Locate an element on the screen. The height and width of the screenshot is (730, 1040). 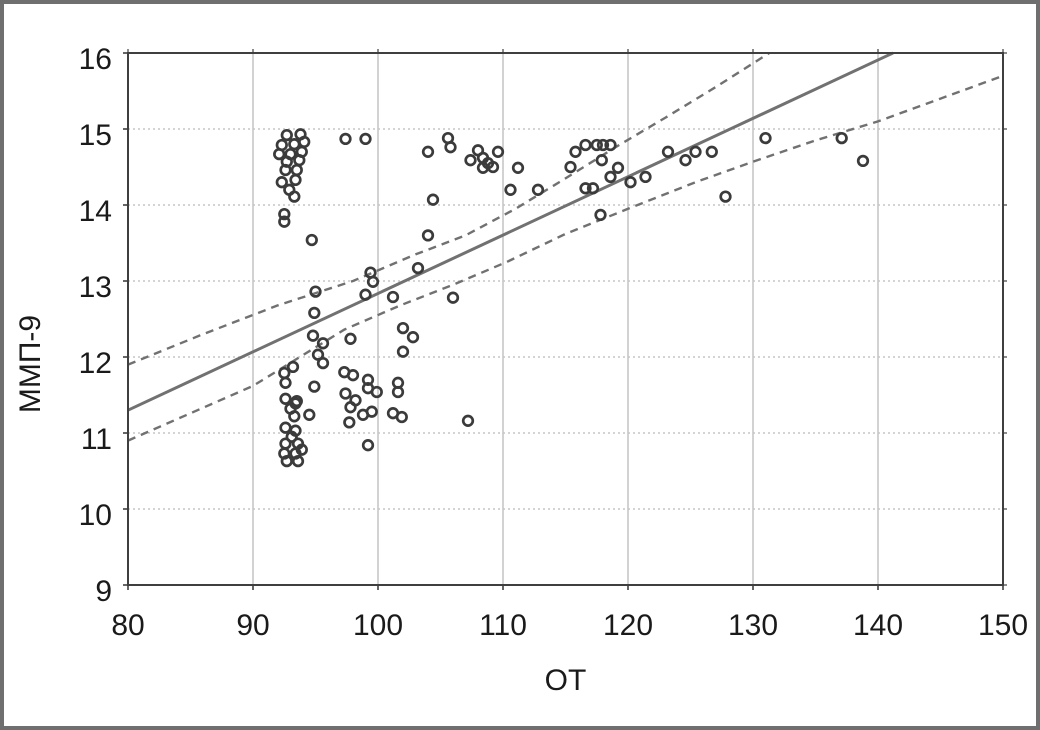
x-tick-label: 90 is located at coordinates (252, 625).